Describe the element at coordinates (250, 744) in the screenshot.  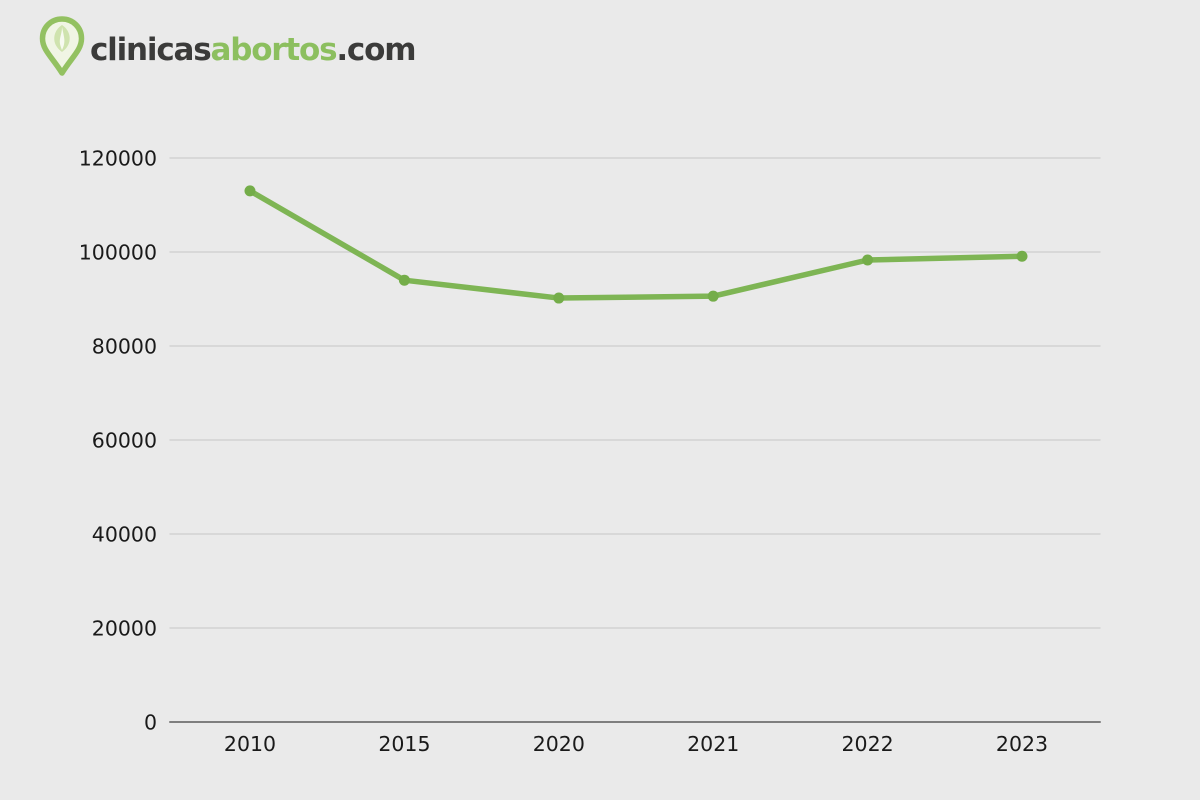
I see `x-tick-label: 2010` at that location.